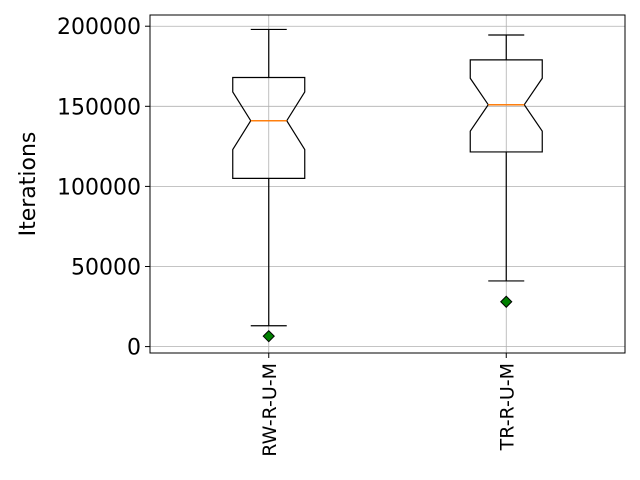  I want to click on x-tick-label: RW-R-U-M, so click(270, 410).